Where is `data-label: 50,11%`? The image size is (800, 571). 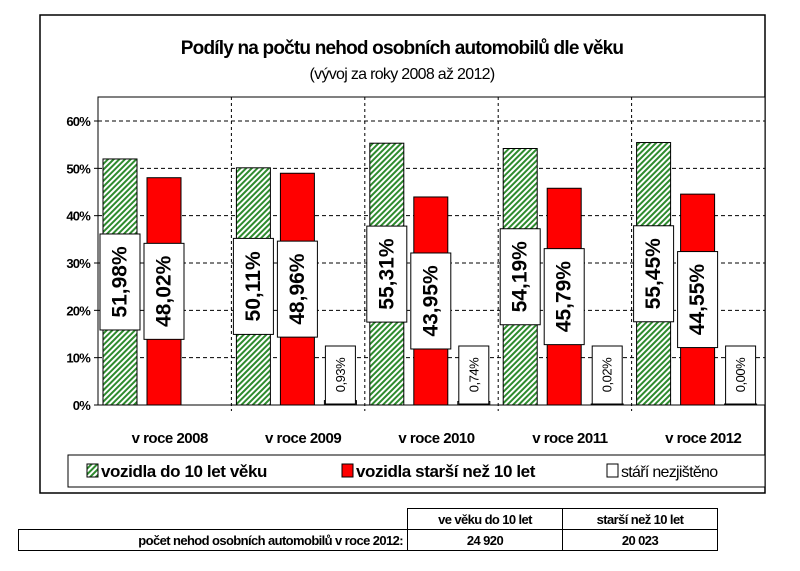
data-label: 50,11% is located at coordinates (253, 286).